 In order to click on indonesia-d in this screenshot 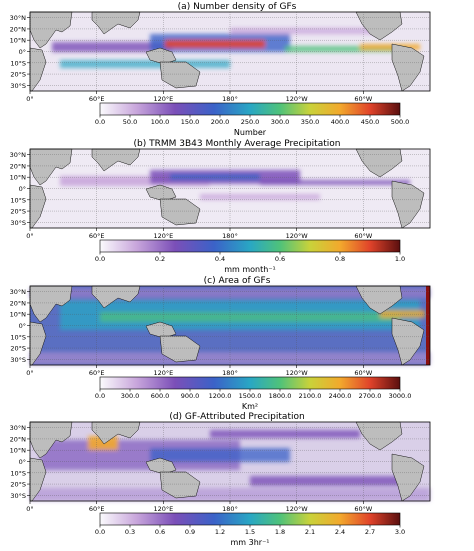, I will do `click(161, 466)`.